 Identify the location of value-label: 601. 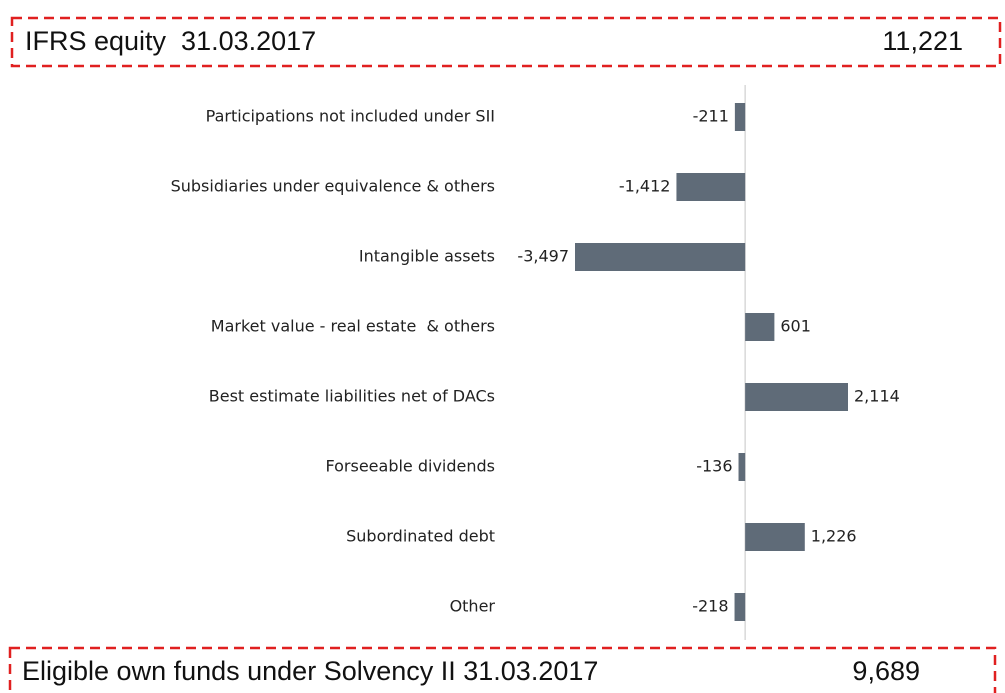
(795, 326).